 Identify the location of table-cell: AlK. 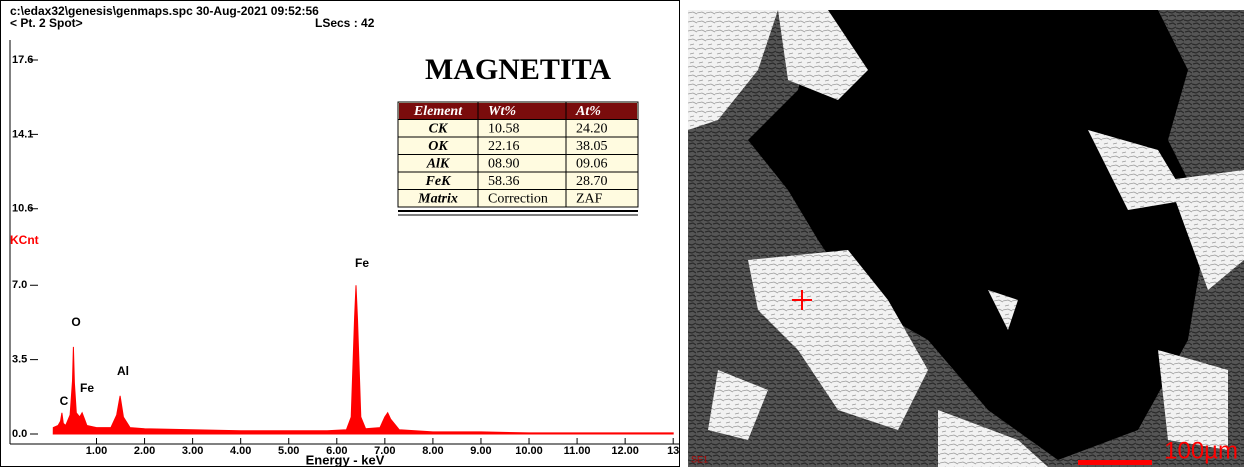
(438, 163).